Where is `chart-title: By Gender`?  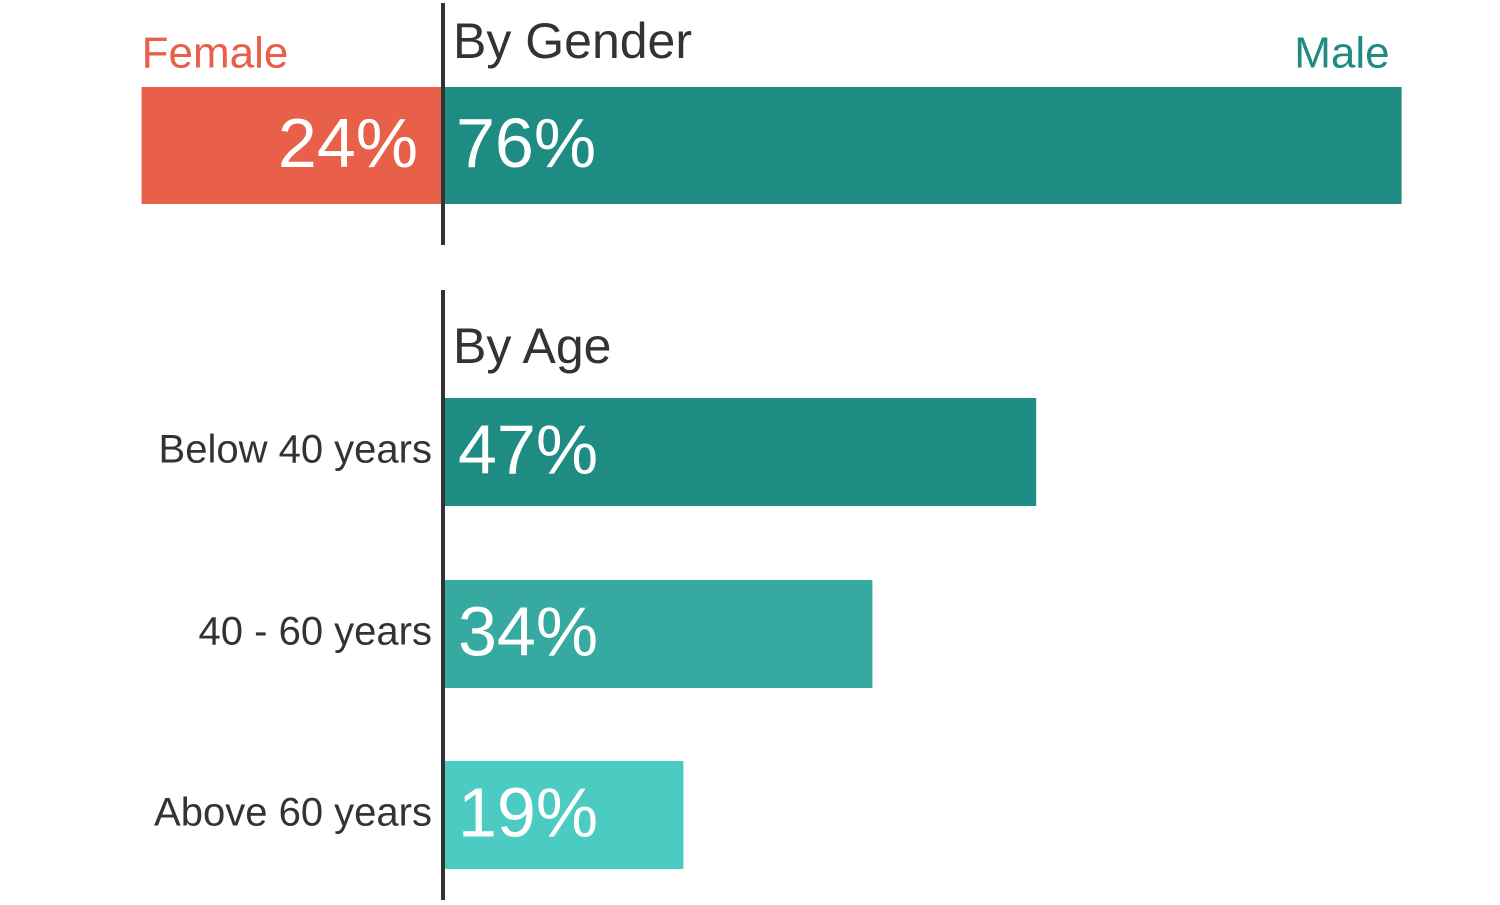
chart-title: By Gender is located at coordinates (572, 41).